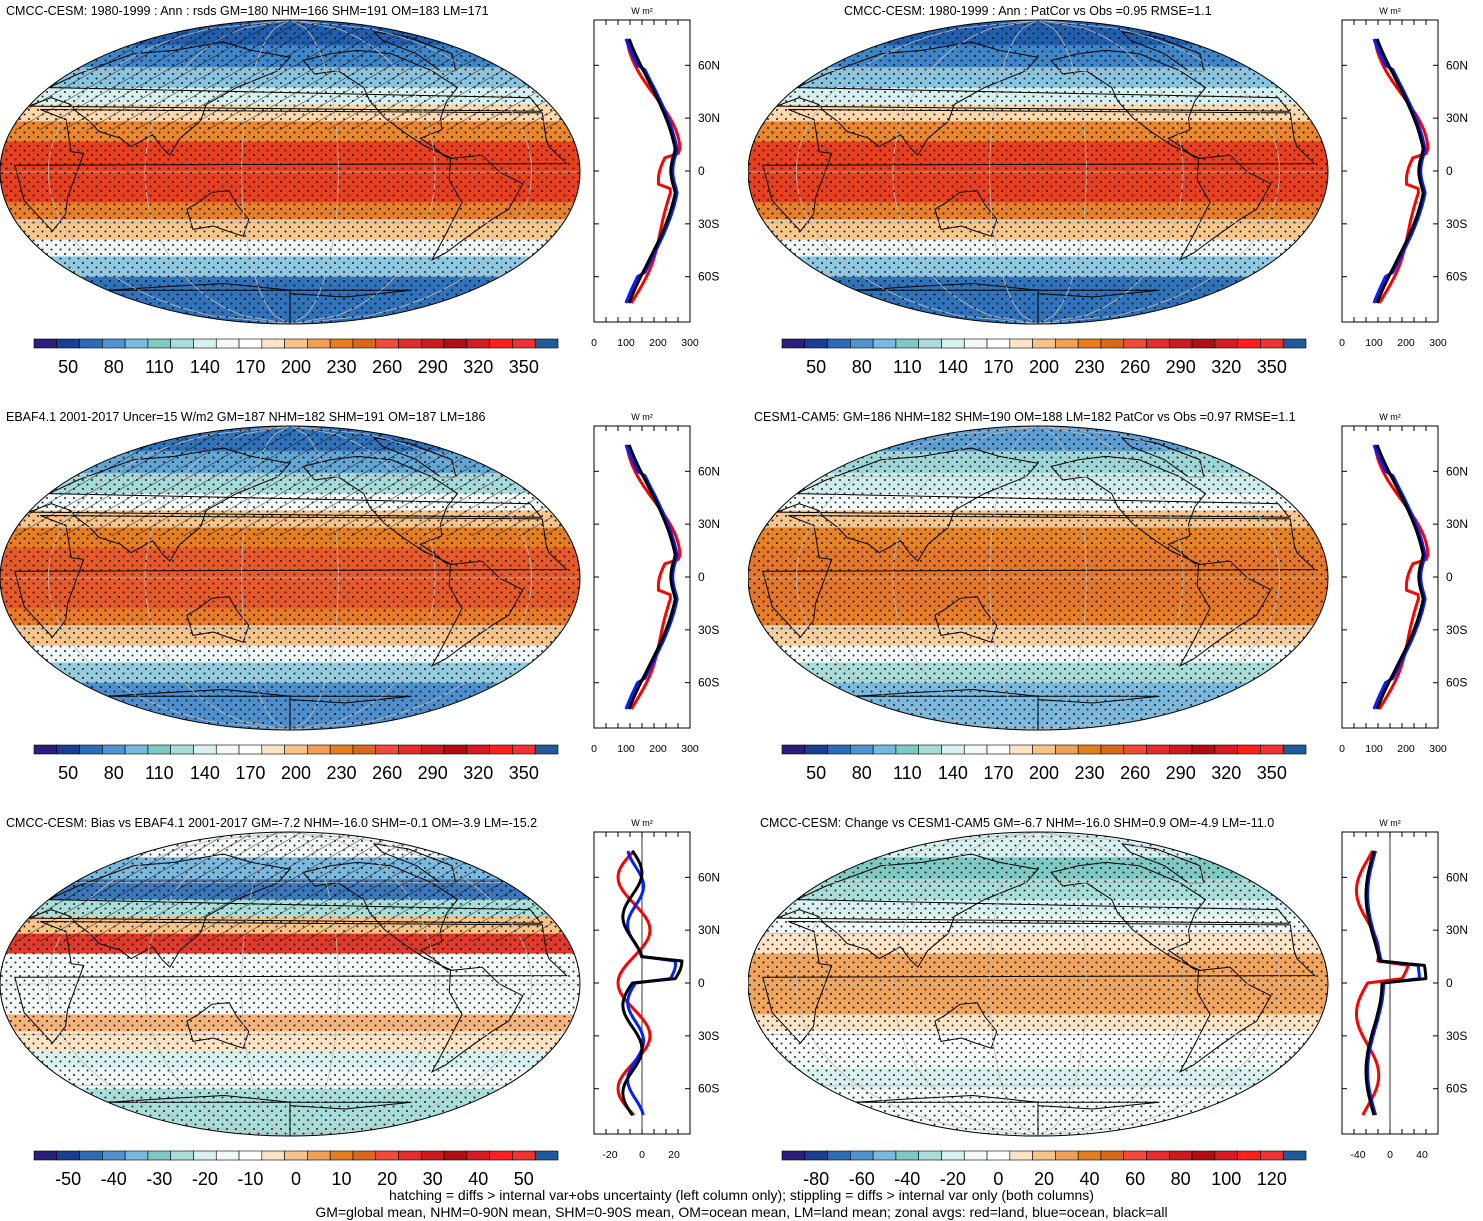  What do you see at coordinates (296, 773) in the screenshot?
I see `colorbar-tick-label: 200` at bounding box center [296, 773].